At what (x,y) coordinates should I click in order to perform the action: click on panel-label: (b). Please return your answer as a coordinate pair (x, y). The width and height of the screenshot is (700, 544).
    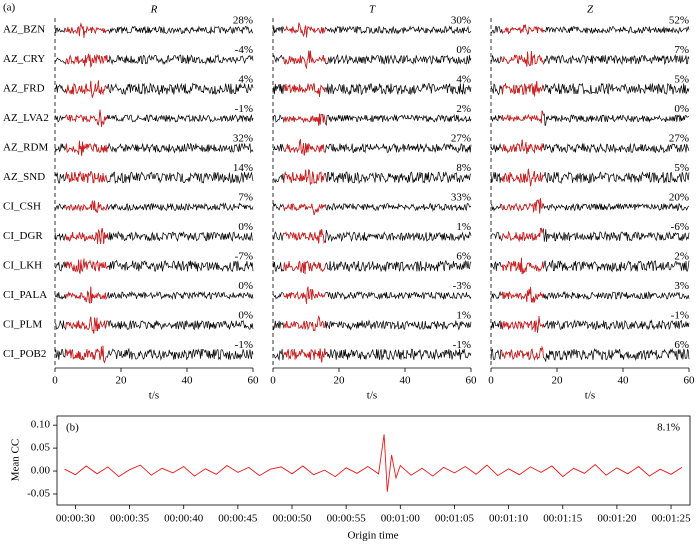
    Looking at the image, I should click on (72, 428).